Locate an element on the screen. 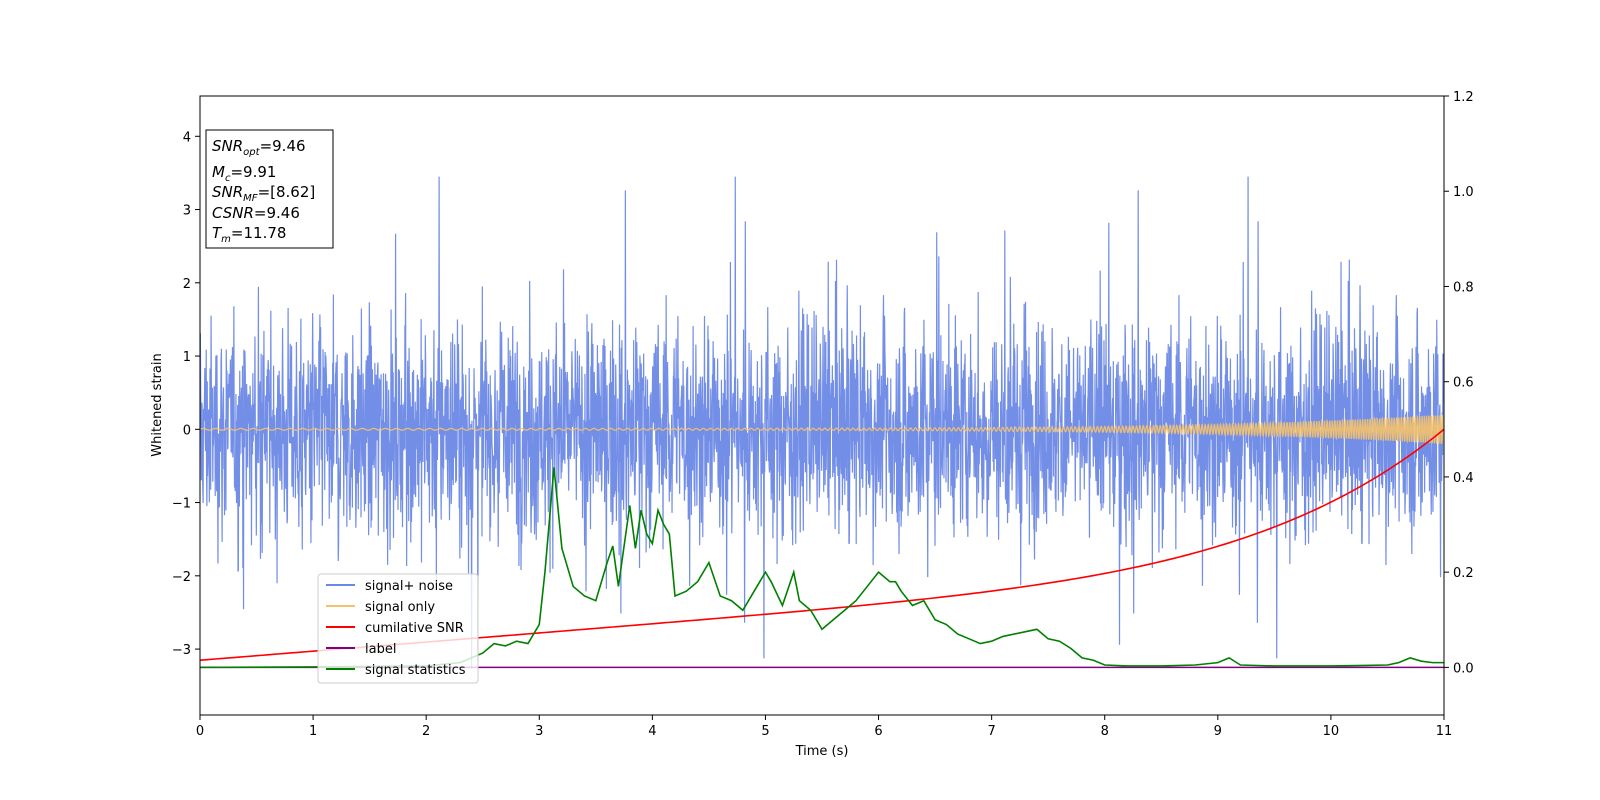 The width and height of the screenshot is (1600, 800). x-tick-label: 10 is located at coordinates (1331, 731).